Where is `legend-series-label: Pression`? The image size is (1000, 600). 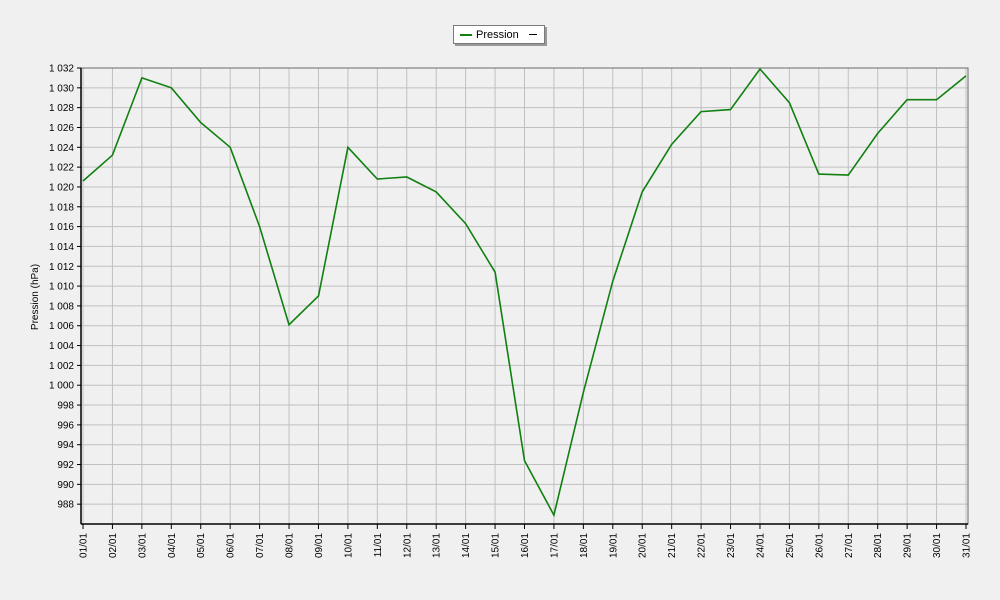
legend-series-label: Pression is located at coordinates (497, 34).